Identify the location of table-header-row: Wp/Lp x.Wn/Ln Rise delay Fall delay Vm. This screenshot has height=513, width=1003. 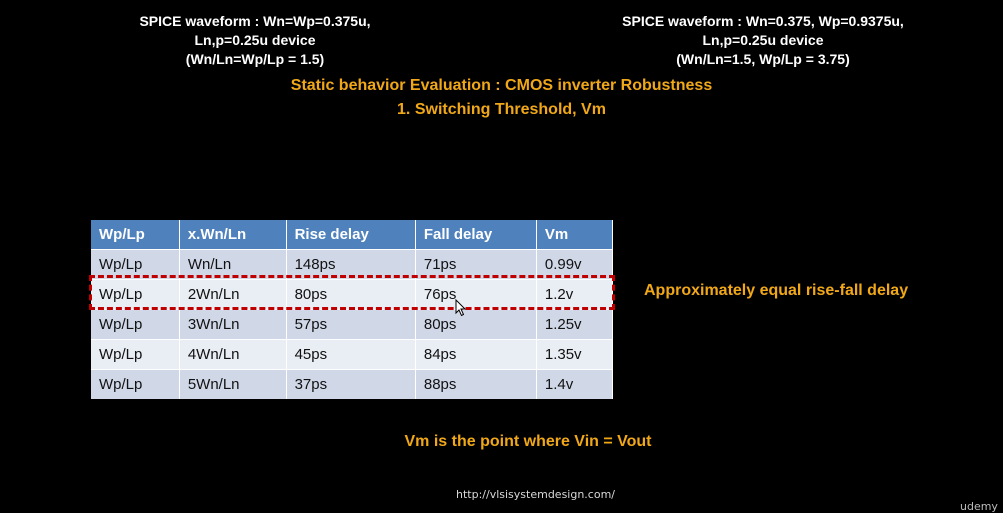
(352, 235).